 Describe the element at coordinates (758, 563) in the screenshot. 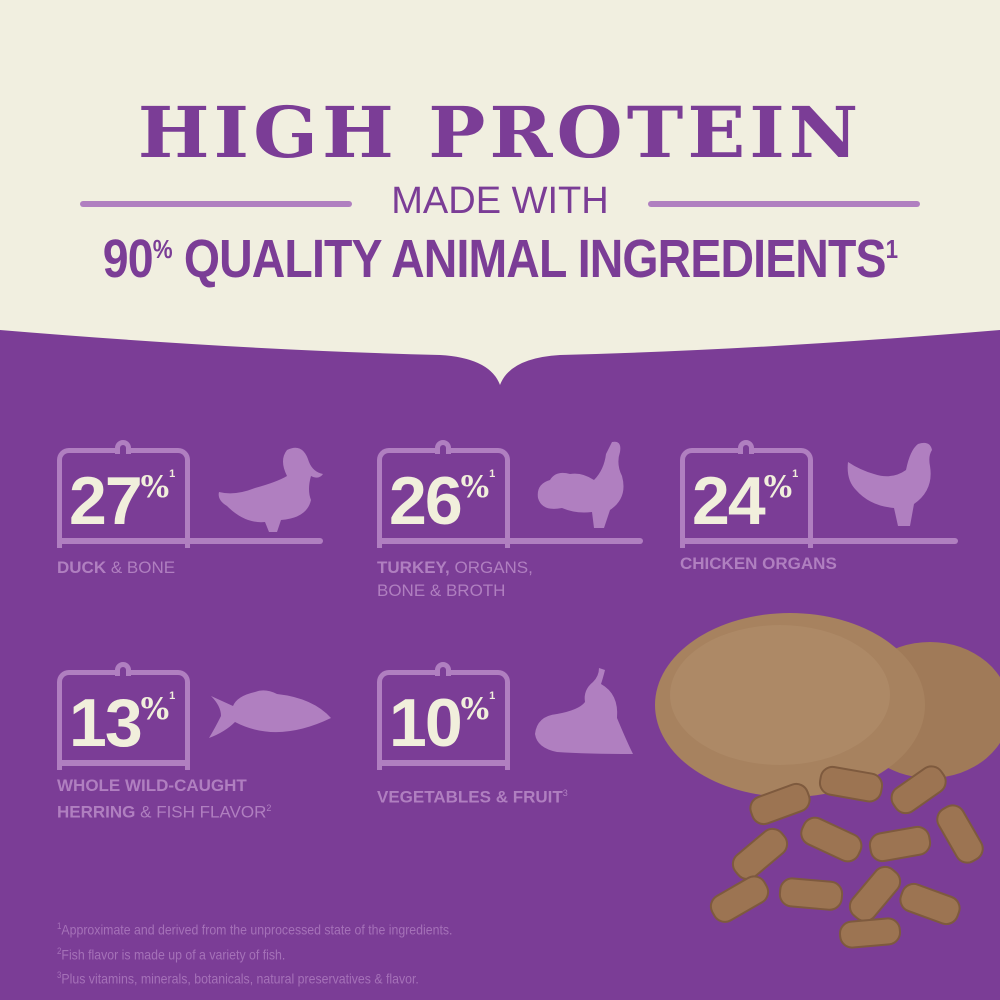

I see `ingredient-label: CHICKEN ORGANS` at that location.